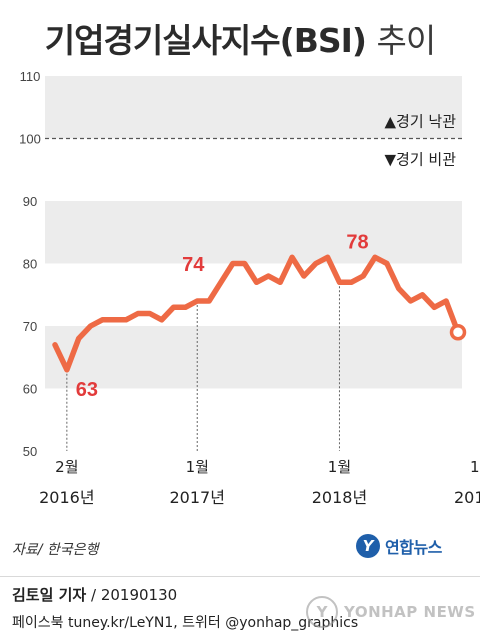  I want to click on y-tick-label: 70, so click(30, 326).